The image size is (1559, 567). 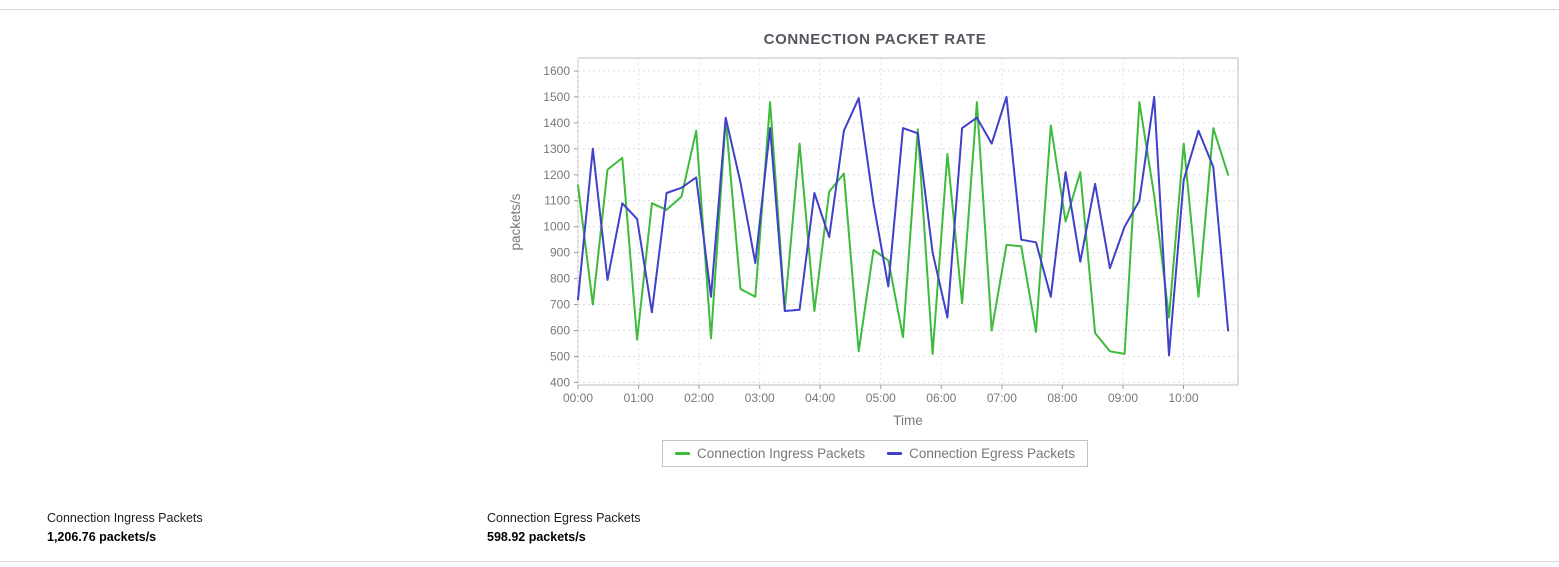 What do you see at coordinates (875, 39) in the screenshot?
I see `chart-title: CONNECTION PACKET RATE` at bounding box center [875, 39].